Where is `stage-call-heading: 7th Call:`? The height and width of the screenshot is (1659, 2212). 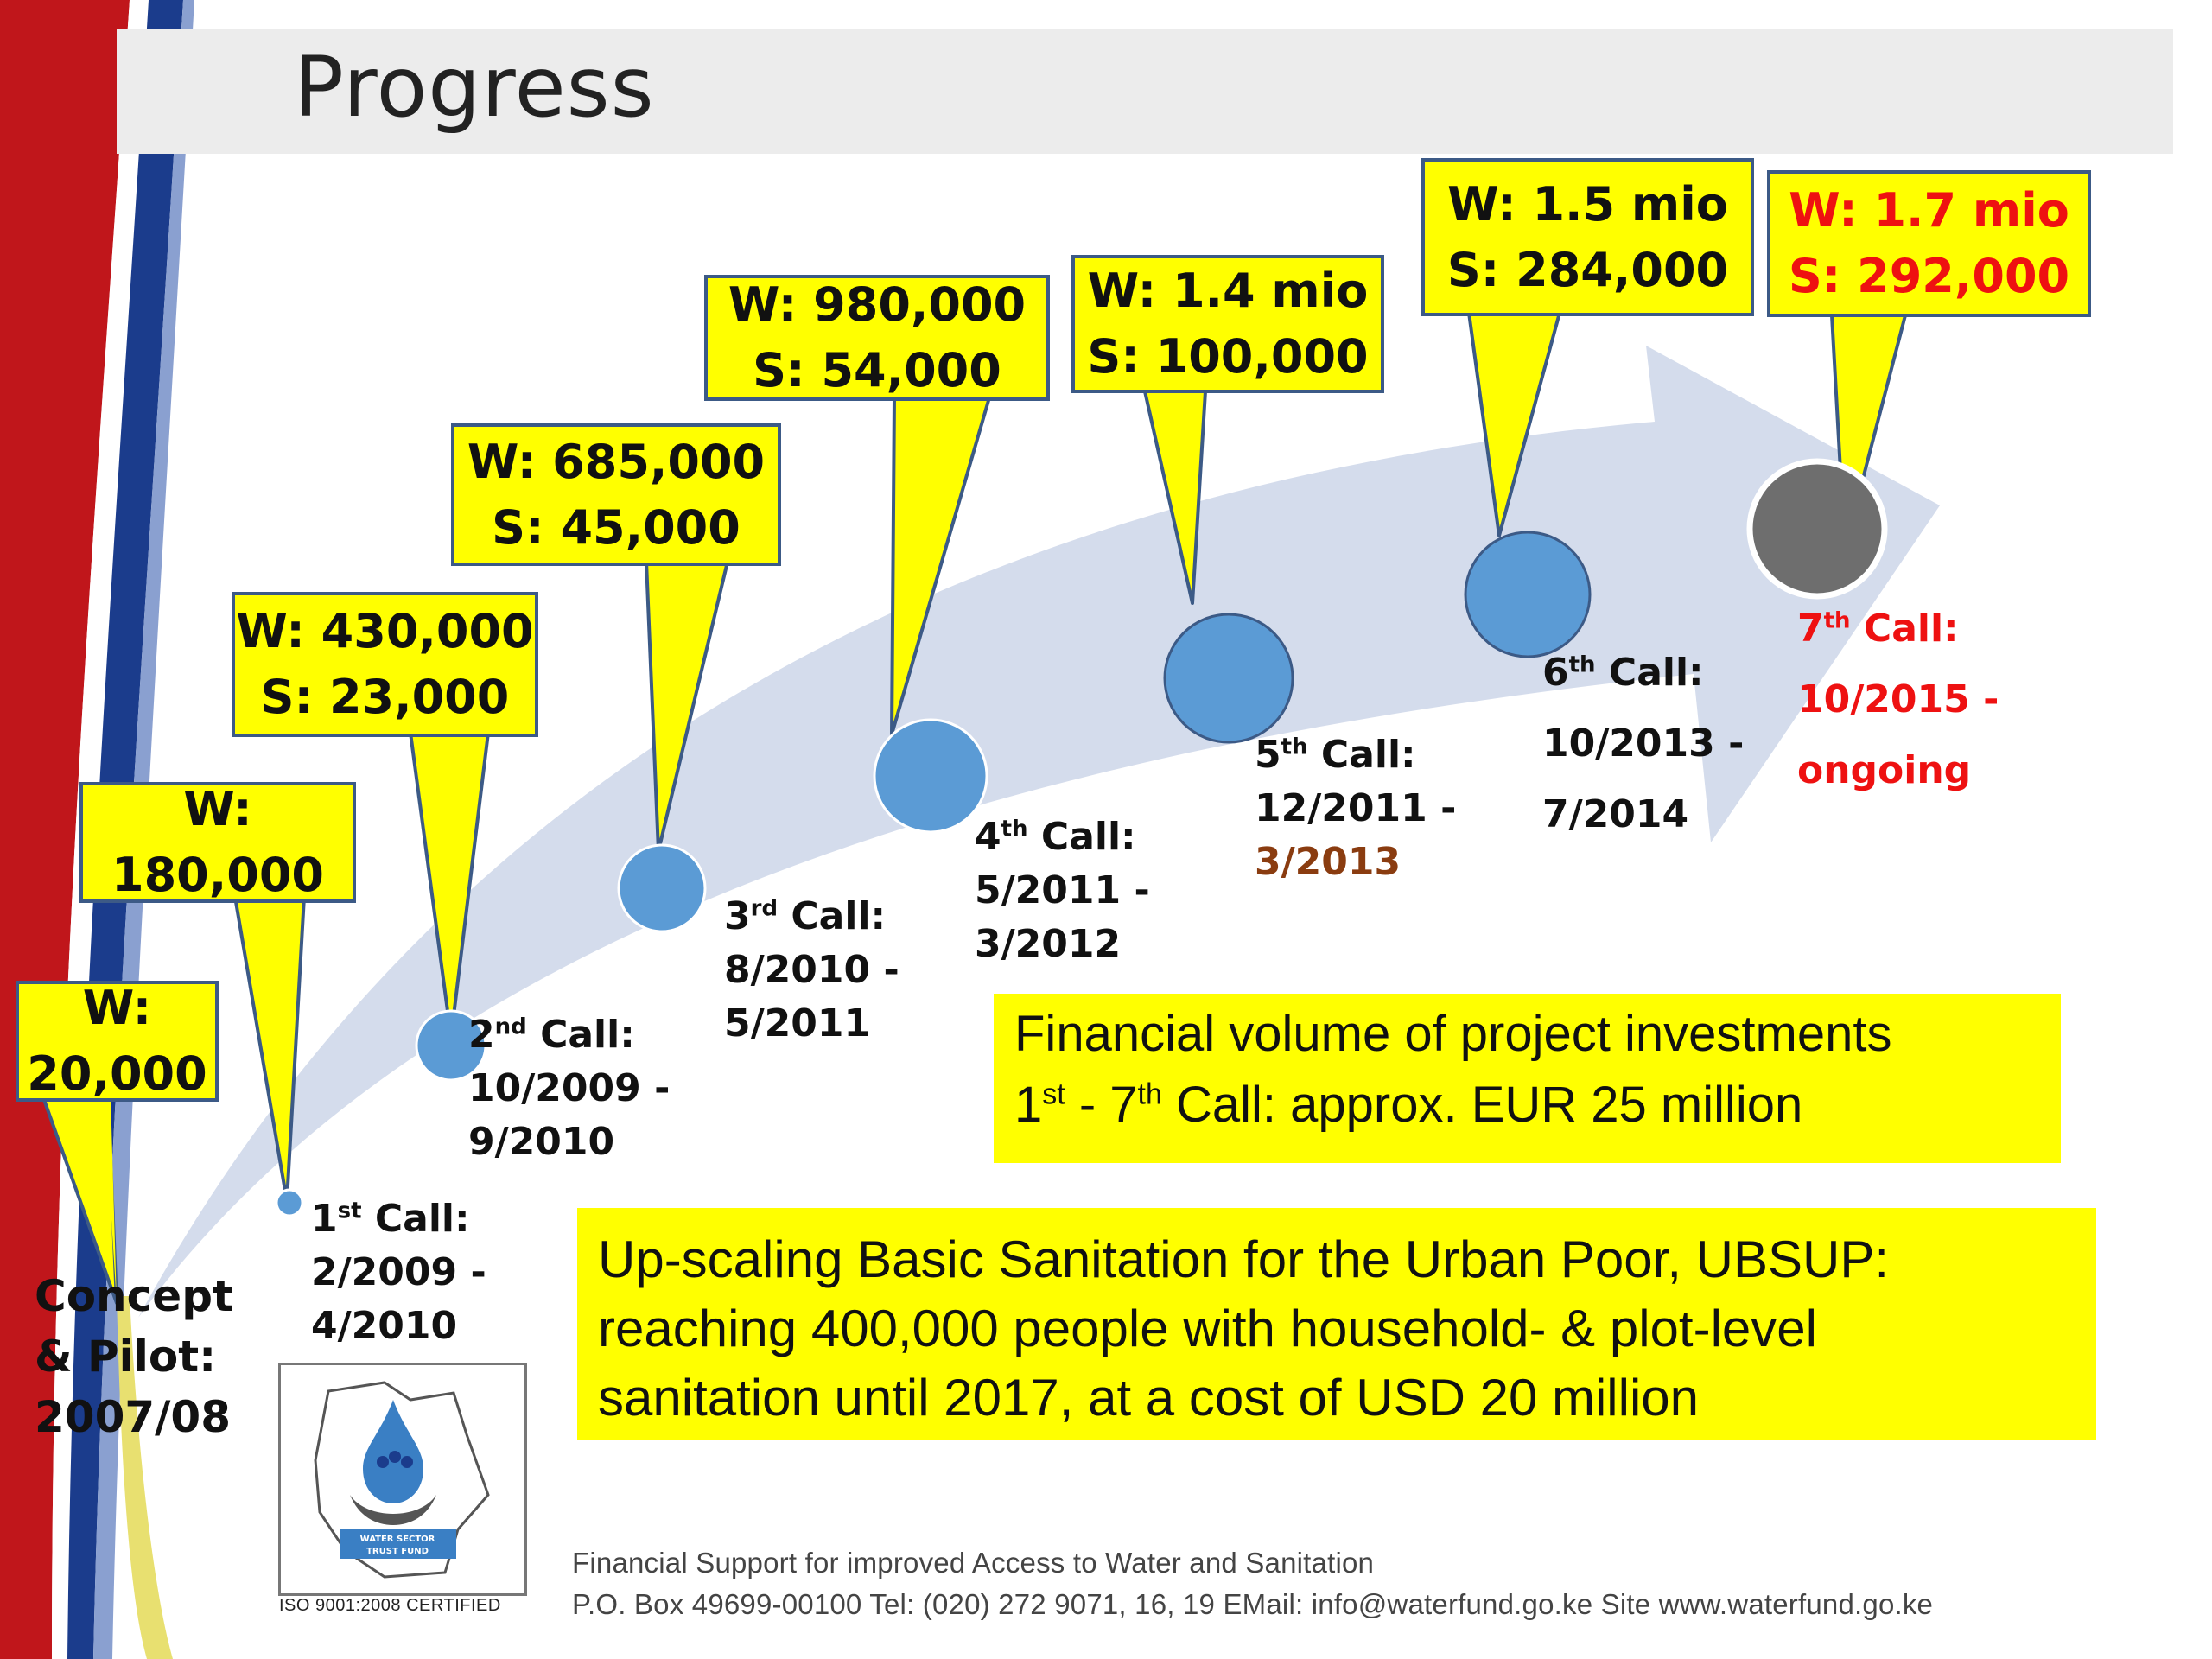
stage-call-heading: 7th Call: is located at coordinates (1898, 629).